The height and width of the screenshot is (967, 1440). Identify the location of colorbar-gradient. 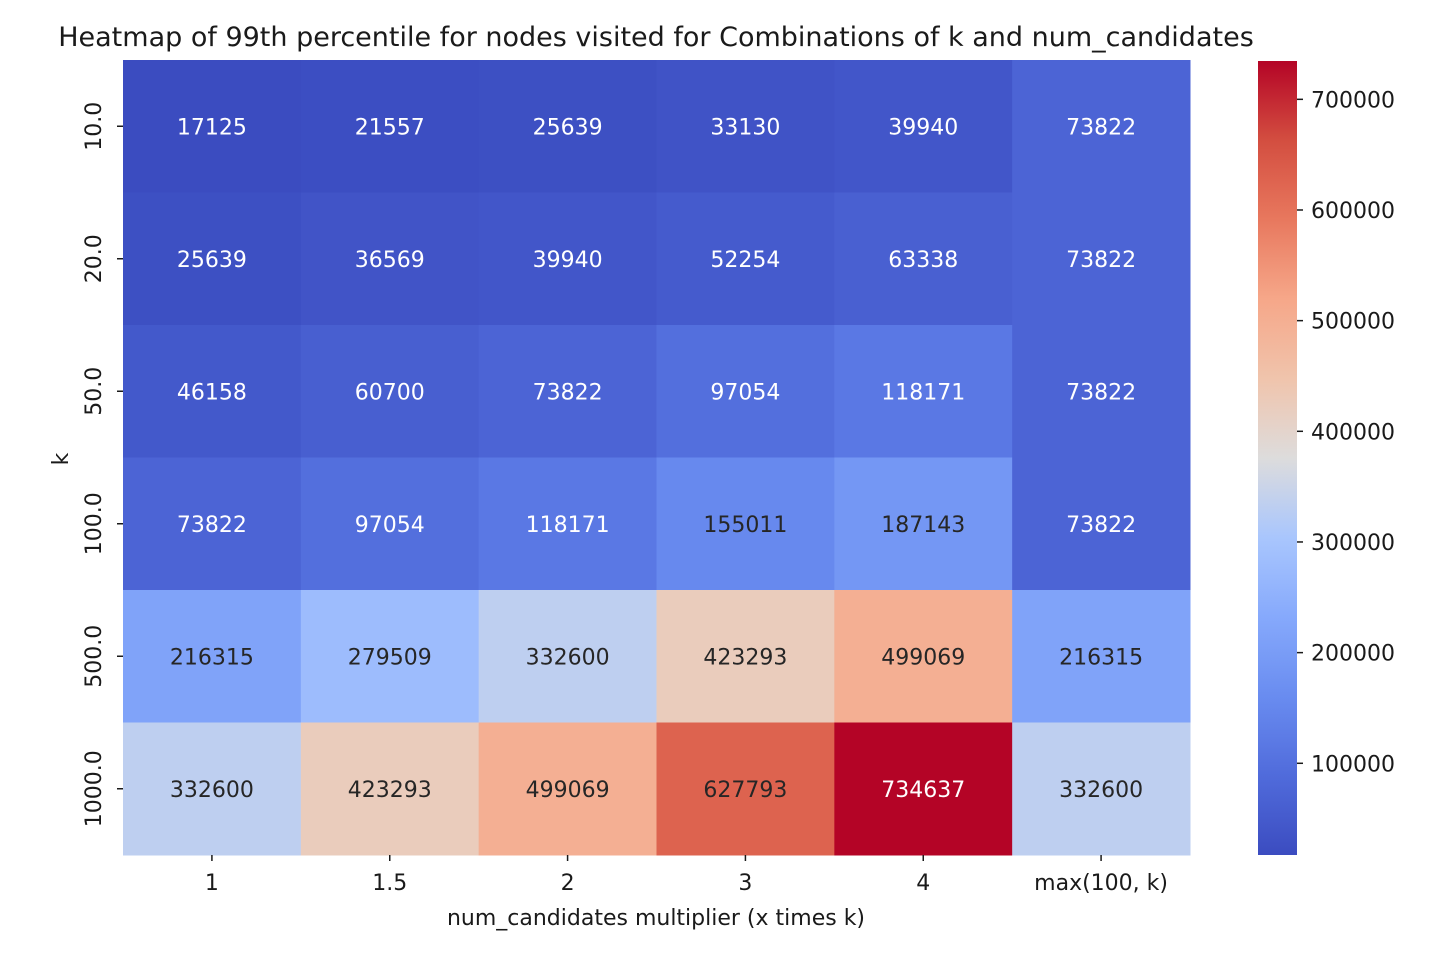
(1277, 458).